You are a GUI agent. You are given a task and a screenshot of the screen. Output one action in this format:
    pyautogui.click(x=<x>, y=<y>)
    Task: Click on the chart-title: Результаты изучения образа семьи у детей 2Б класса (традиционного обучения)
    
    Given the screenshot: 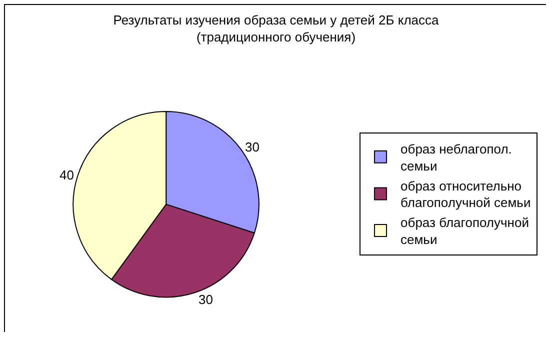 What is the action you would take?
    pyautogui.click(x=276, y=28)
    